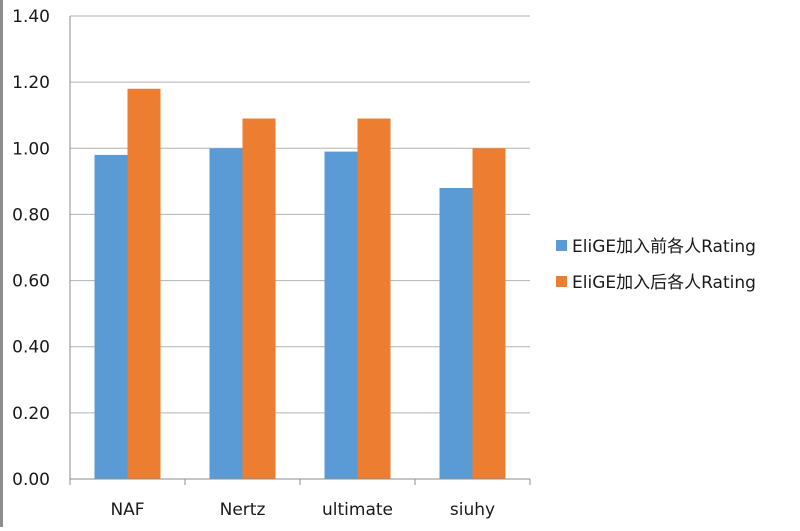 This screenshot has width=800, height=531. What do you see at coordinates (31, 414) in the screenshot?
I see `y-tick-label: 0.20` at bounding box center [31, 414].